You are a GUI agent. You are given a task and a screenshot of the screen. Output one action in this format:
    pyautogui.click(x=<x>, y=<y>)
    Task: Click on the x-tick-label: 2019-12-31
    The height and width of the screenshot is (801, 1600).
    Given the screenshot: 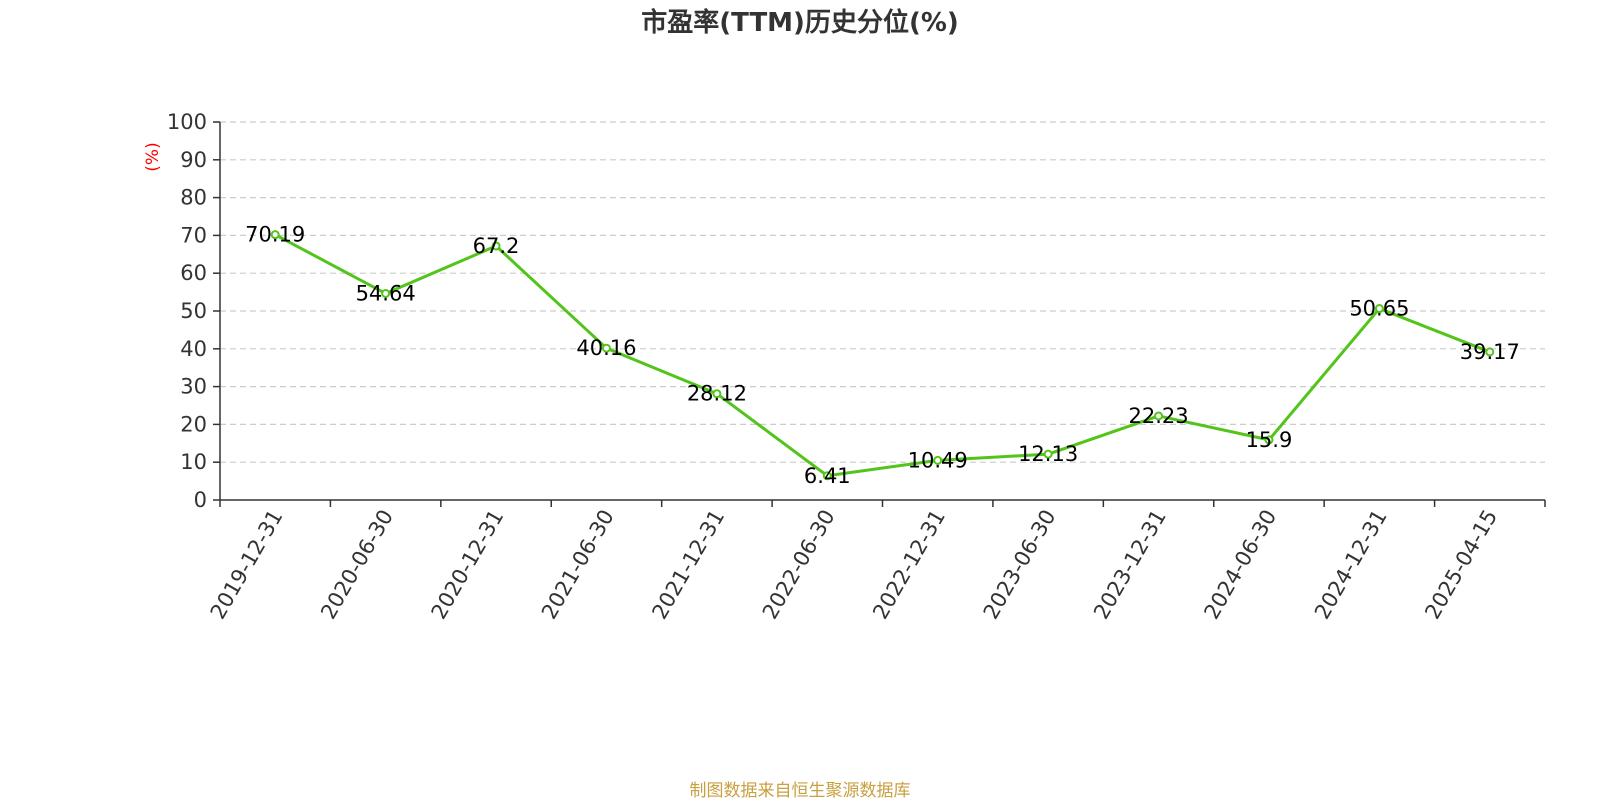 What is the action you would take?
    pyautogui.click(x=247, y=565)
    